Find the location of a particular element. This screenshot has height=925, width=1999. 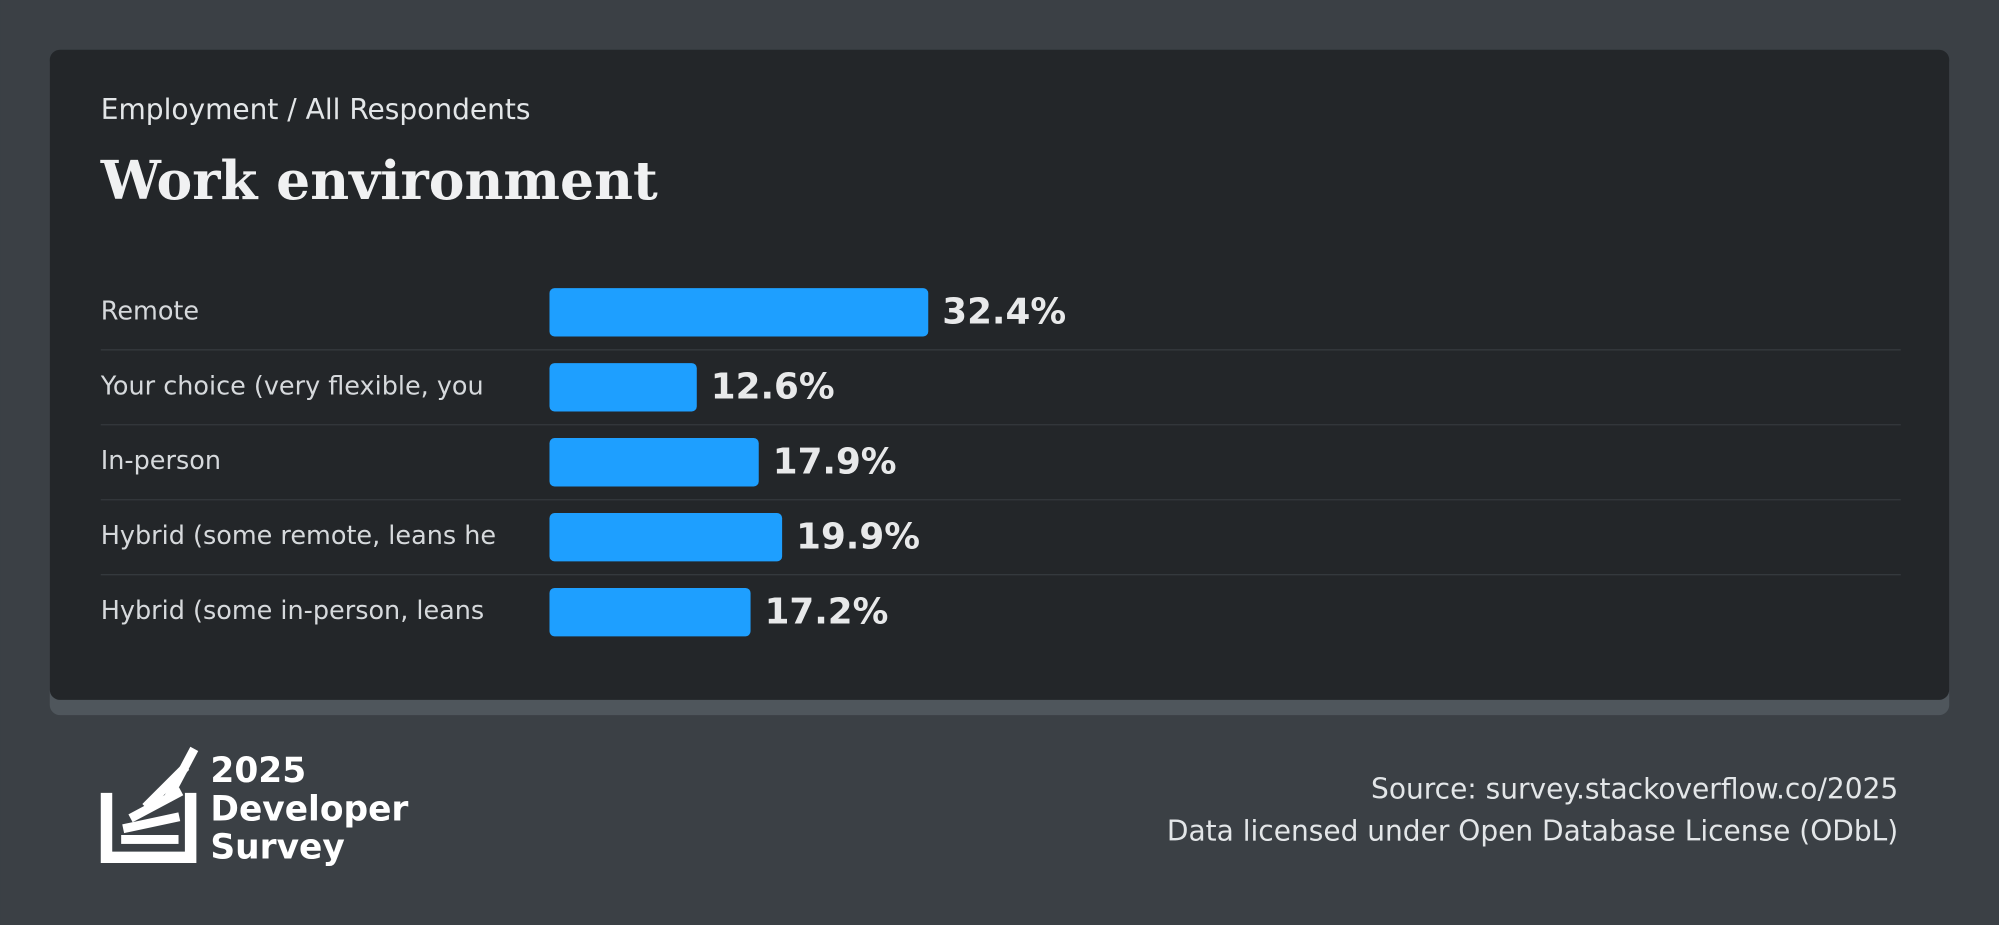

logo-tray is located at coordinates (148, 828).